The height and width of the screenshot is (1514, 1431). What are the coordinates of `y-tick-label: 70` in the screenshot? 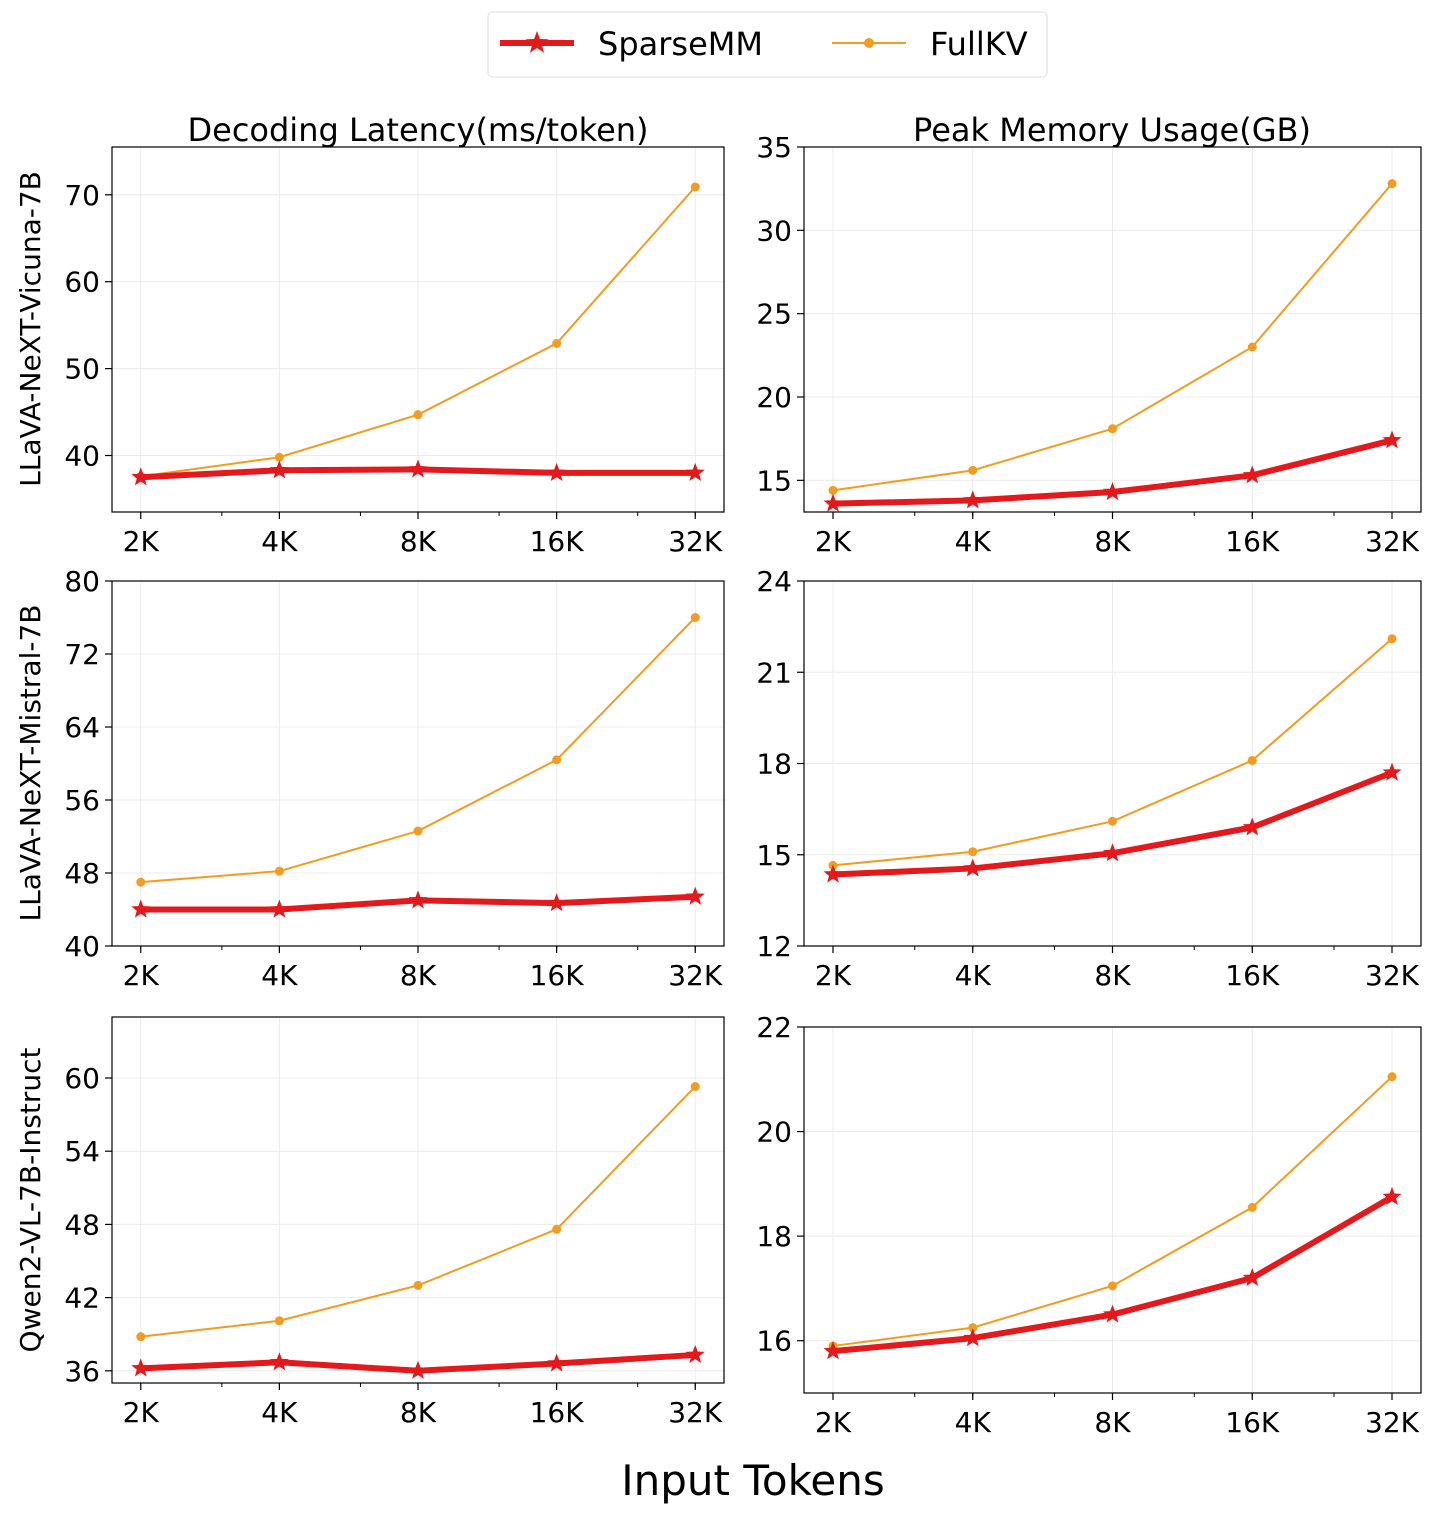 It's located at (82, 195).